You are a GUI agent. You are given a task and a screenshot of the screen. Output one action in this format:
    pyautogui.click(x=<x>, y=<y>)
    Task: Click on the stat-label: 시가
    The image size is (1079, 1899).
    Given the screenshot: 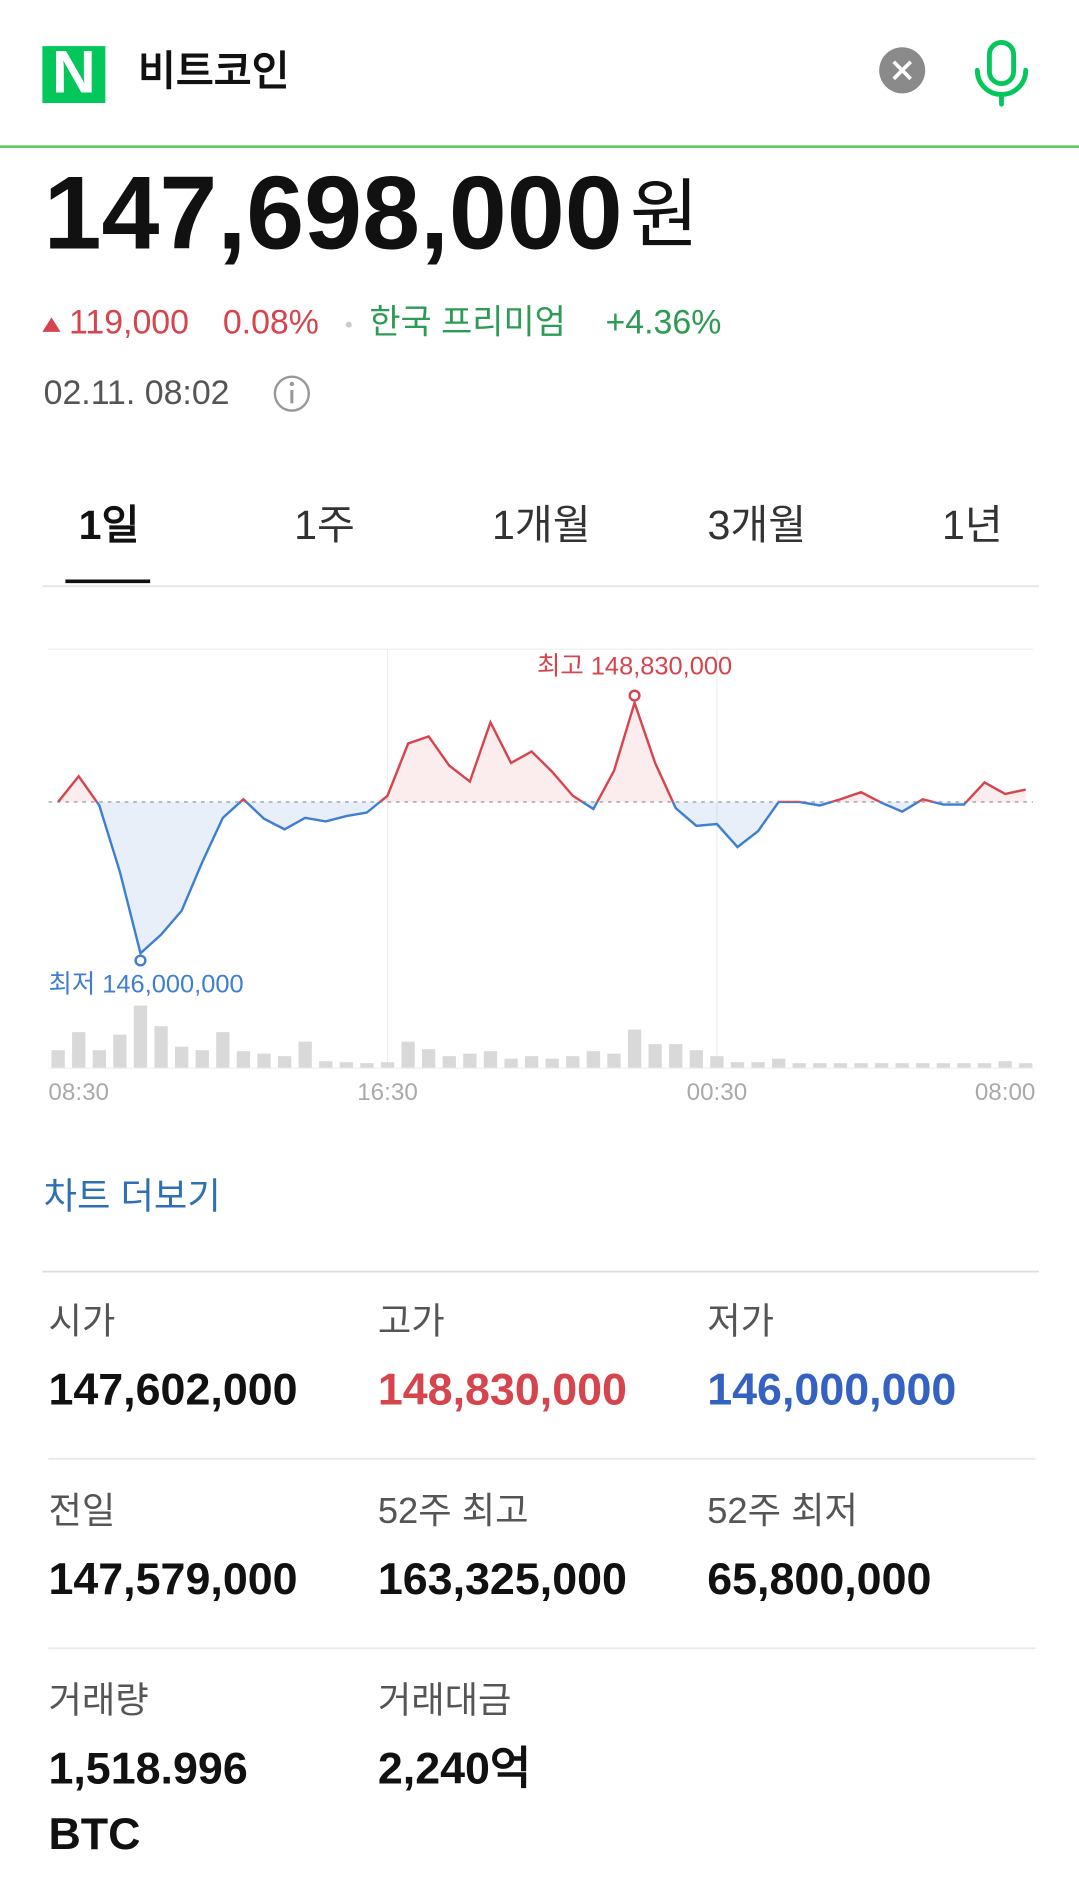 What is the action you would take?
    pyautogui.click(x=81, y=1320)
    